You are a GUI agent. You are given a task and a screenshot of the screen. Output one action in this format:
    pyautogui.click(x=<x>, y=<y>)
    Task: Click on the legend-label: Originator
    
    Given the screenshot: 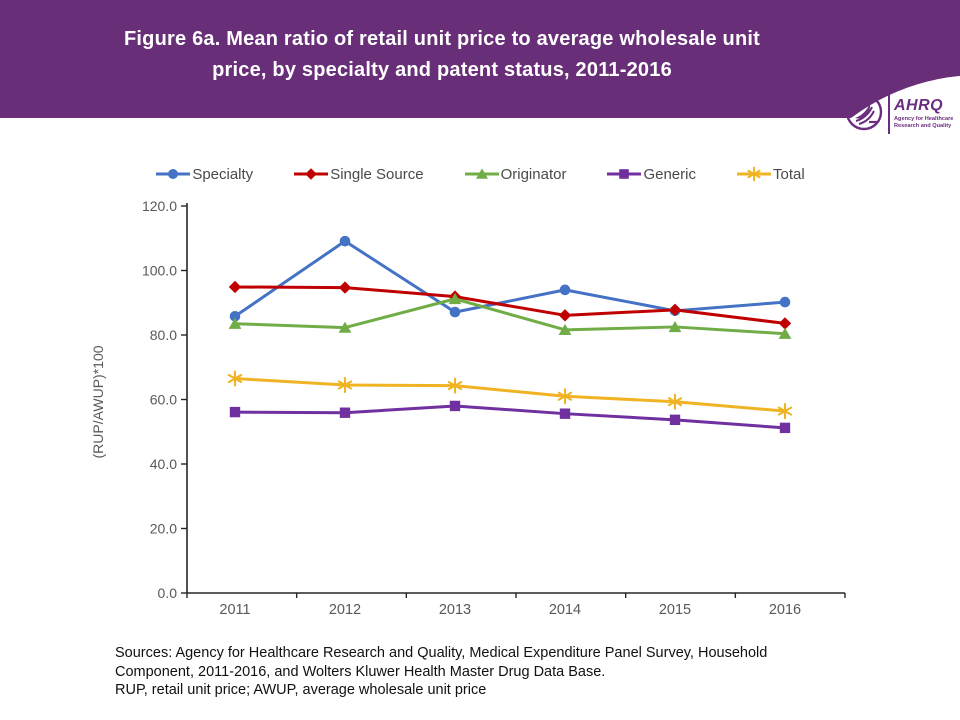 What is the action you would take?
    pyautogui.click(x=533, y=174)
    